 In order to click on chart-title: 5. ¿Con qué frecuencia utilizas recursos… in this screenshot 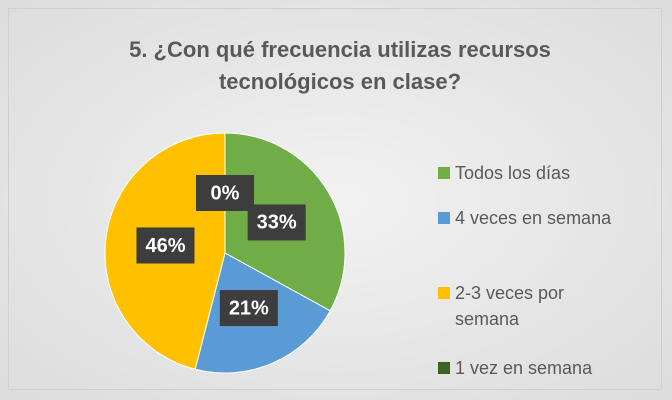, I will do `click(340, 65)`.